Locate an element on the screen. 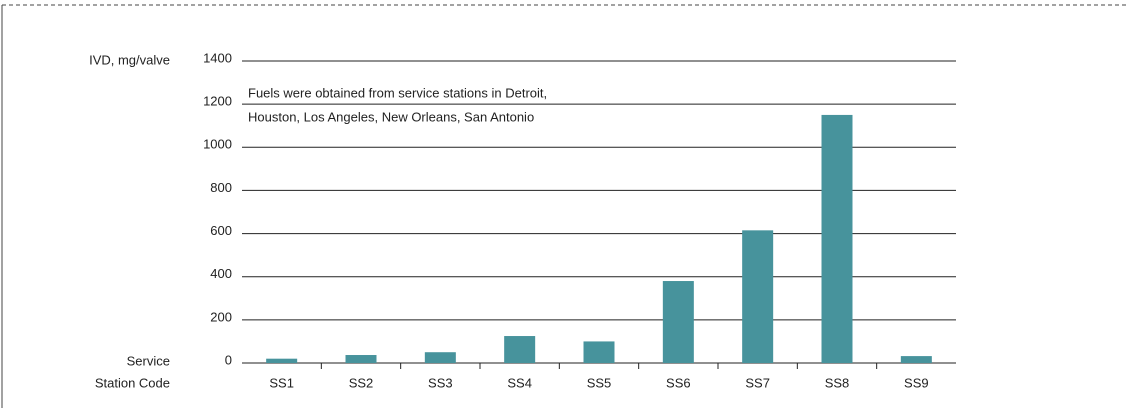 The width and height of the screenshot is (1129, 408). x-tick-label: SS2 is located at coordinates (361, 382).